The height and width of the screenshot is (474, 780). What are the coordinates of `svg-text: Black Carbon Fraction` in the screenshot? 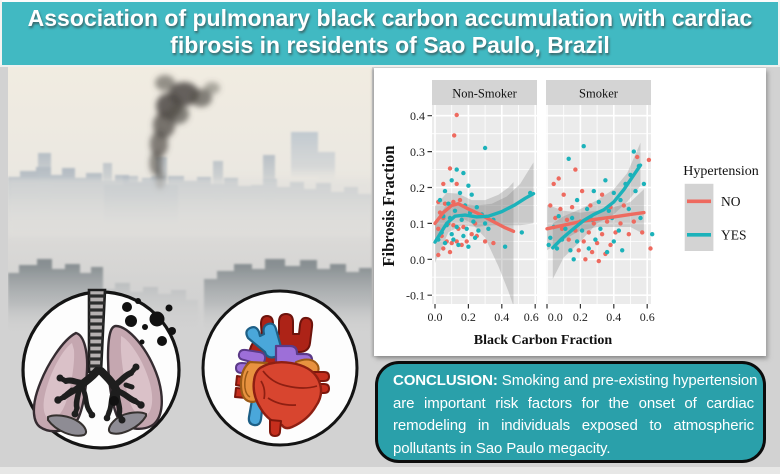 It's located at (543, 340).